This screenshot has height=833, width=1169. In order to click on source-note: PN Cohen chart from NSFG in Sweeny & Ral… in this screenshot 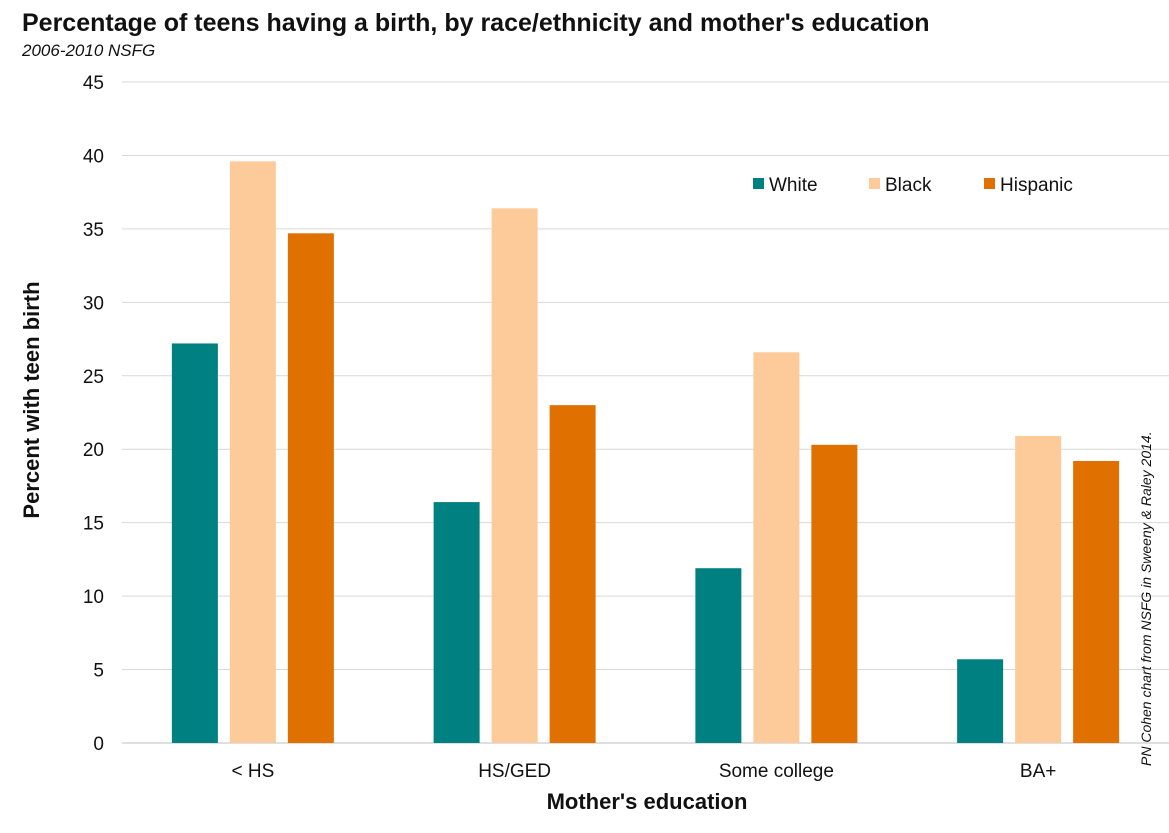, I will do `click(1146, 598)`.